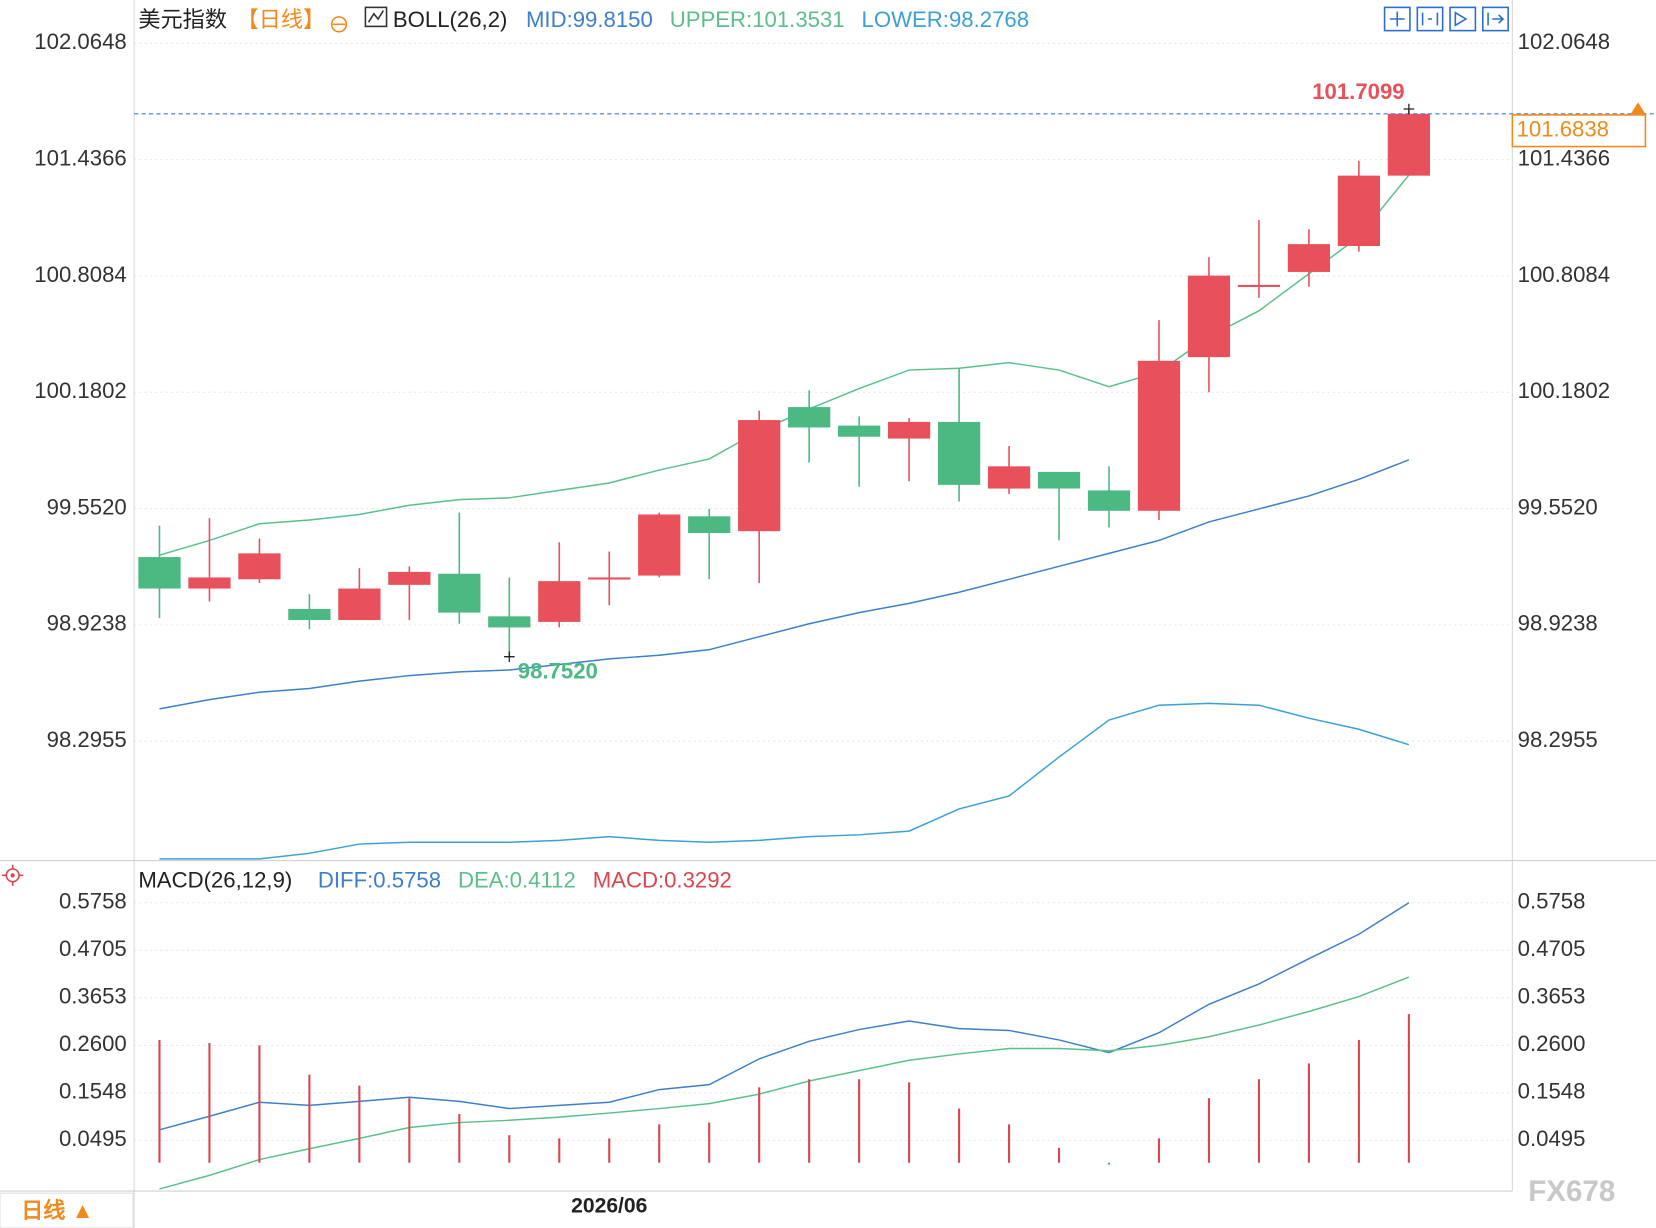 The height and width of the screenshot is (1228, 1656). Describe the element at coordinates (1558, 739) in the screenshot. I see `y-tick-label-right: 98.2955` at that location.